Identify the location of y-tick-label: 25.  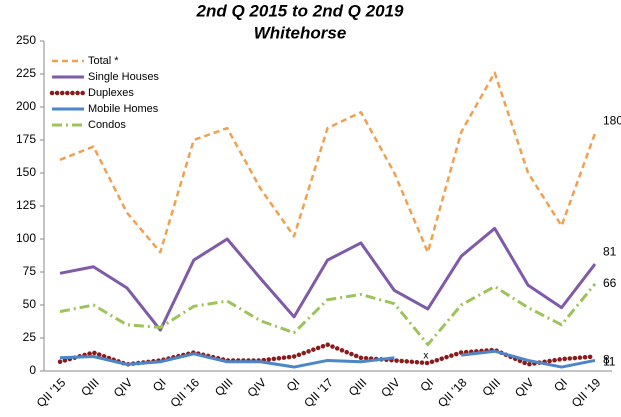
(30, 337).